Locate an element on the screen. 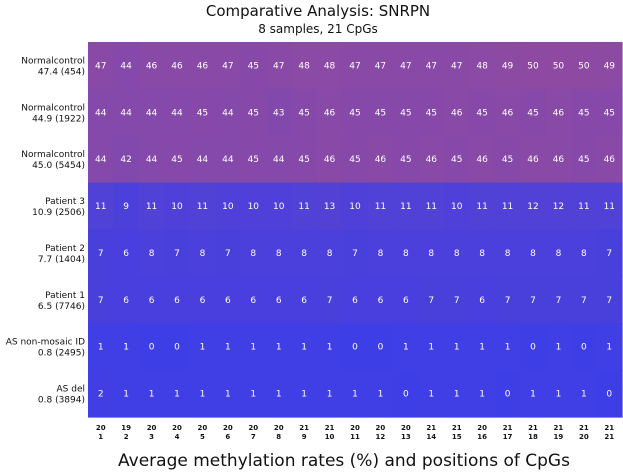 Image resolution: width=623 pixels, height=473 pixels. x-tick-count: 21 is located at coordinates (457, 428).